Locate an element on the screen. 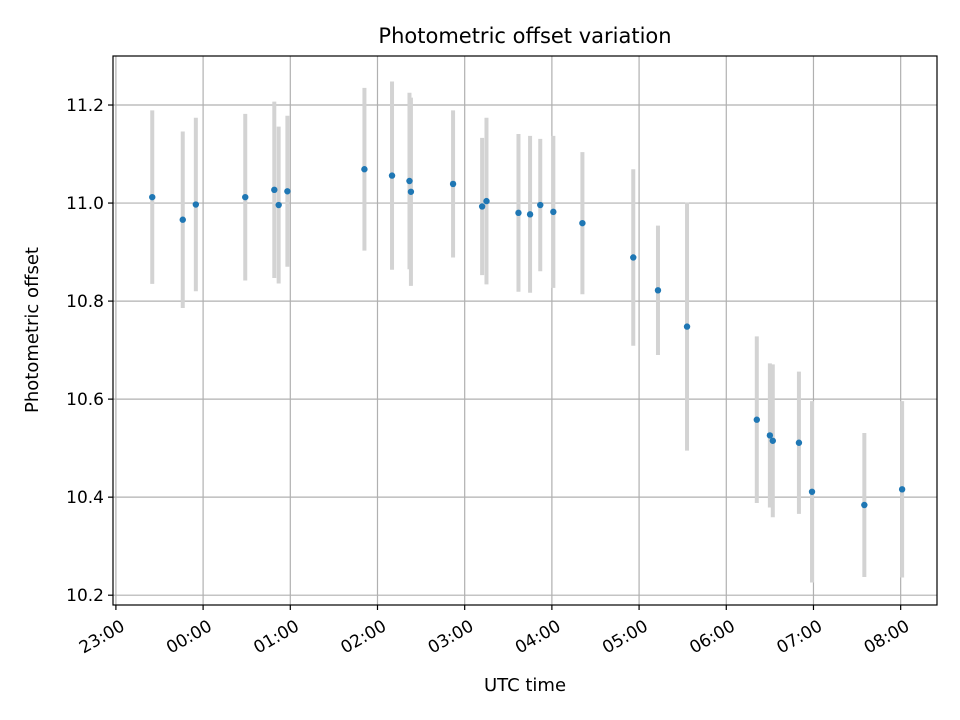  x-axis-label: UTC time is located at coordinates (525, 685).